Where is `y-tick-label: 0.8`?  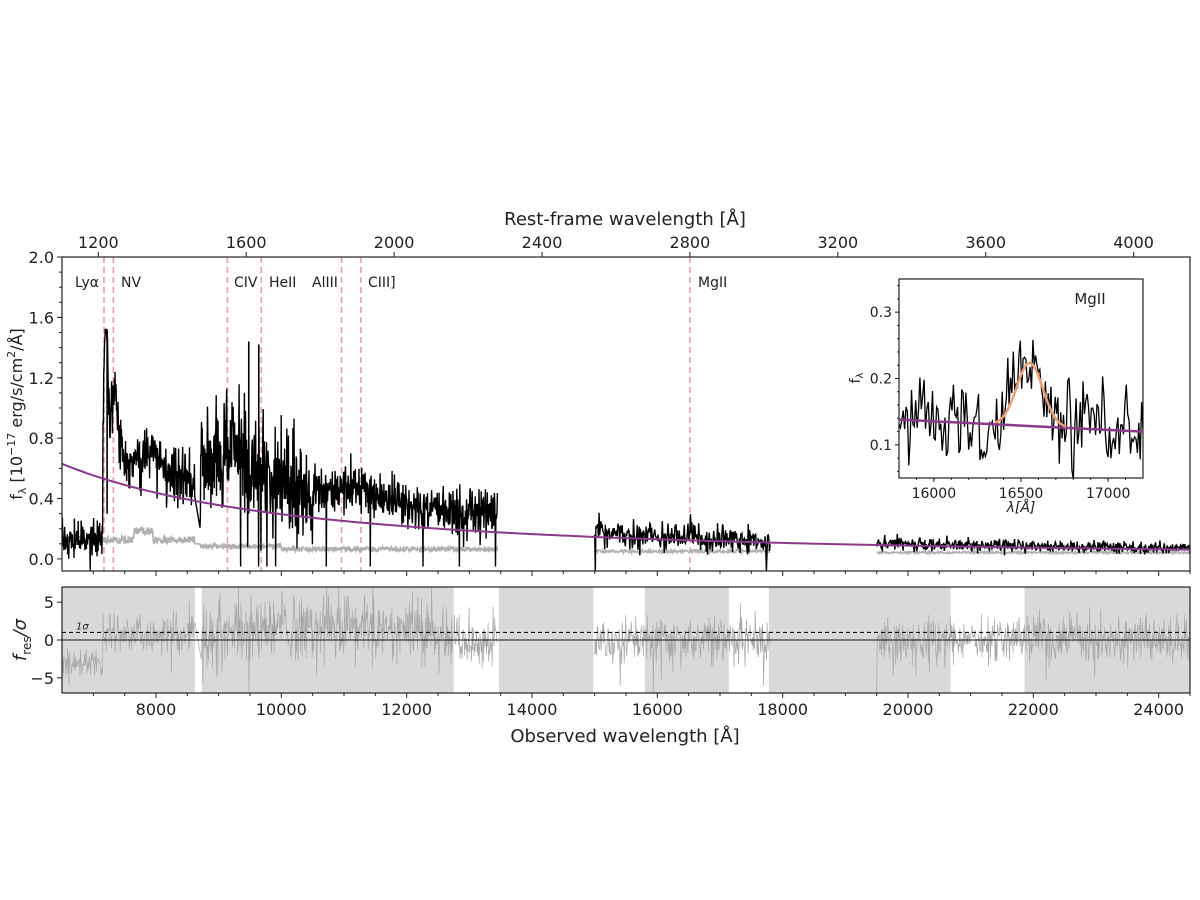 y-tick-label: 0.8 is located at coordinates (41, 438).